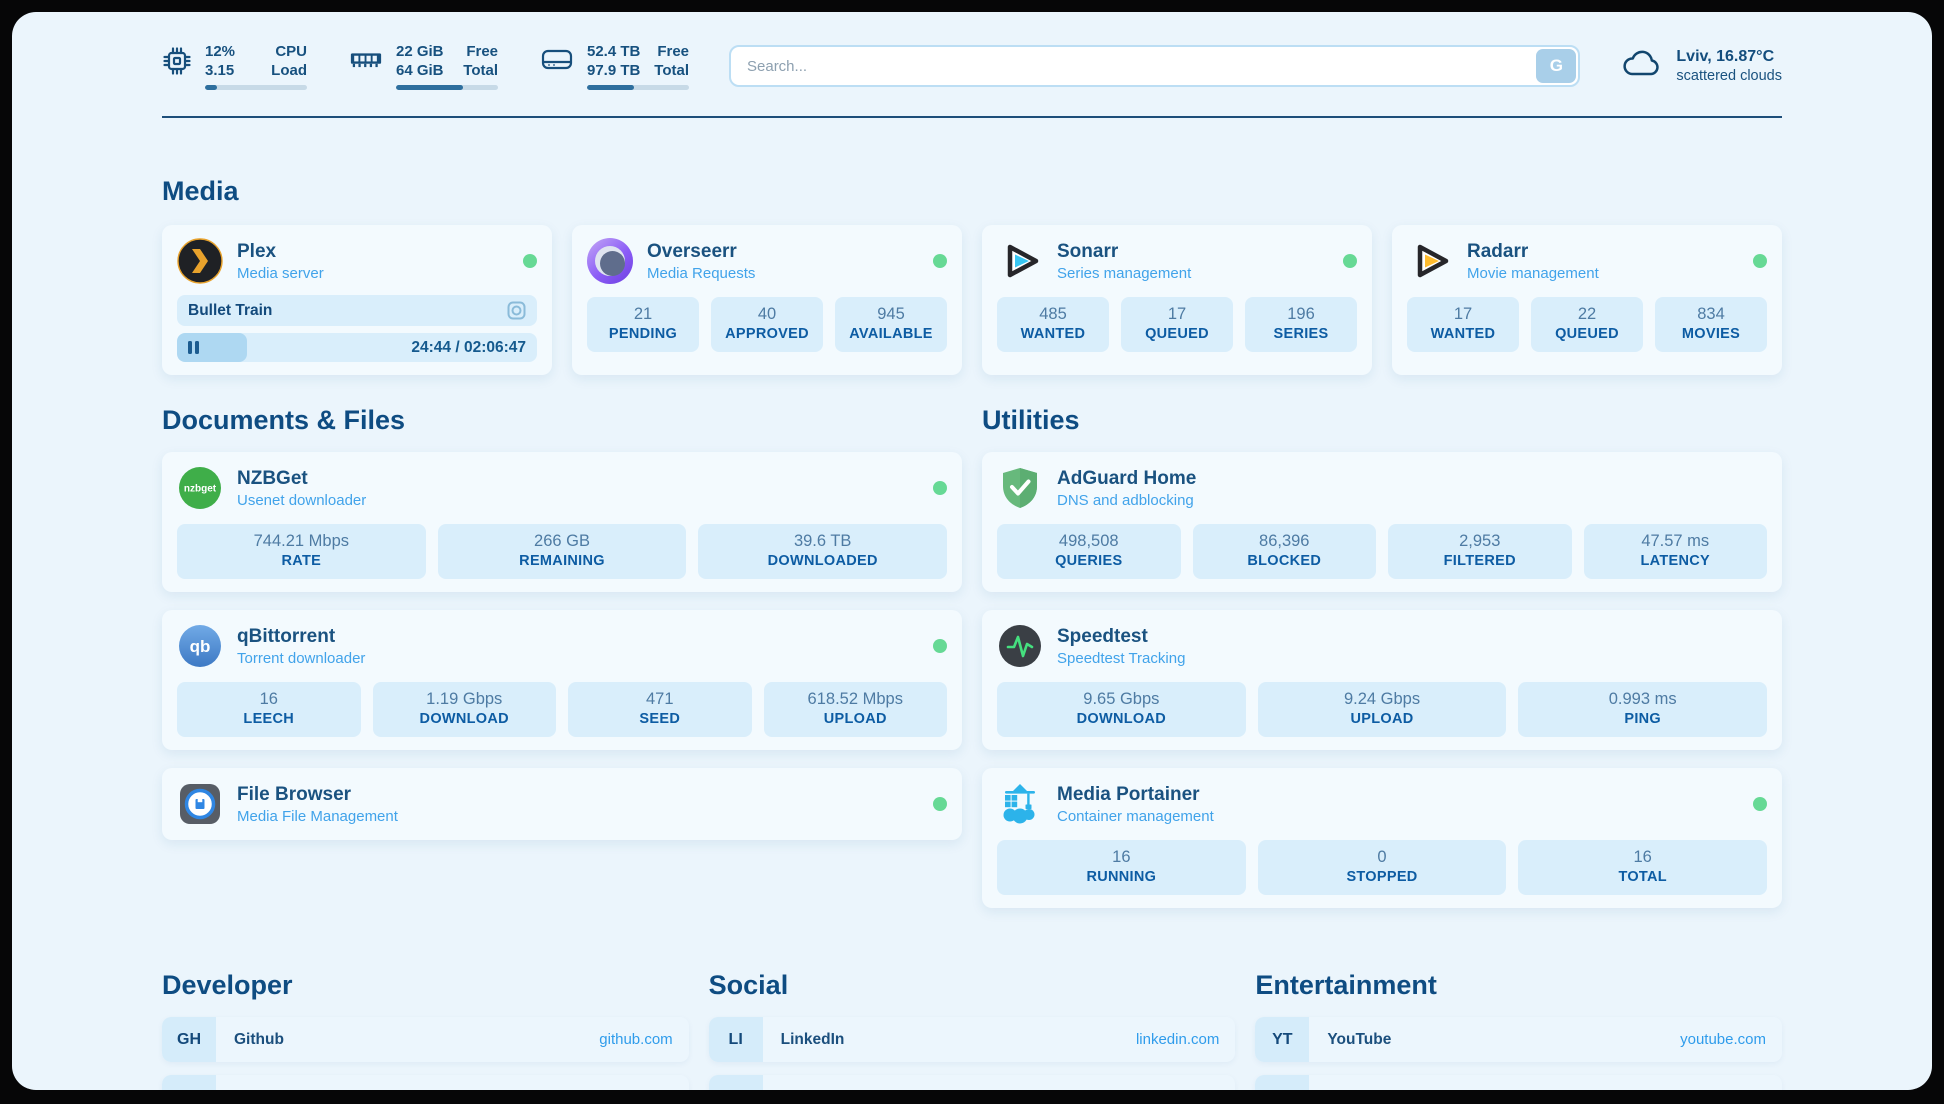  What do you see at coordinates (1382, 867) in the screenshot?
I see `stat-box: 0 STOPPED` at bounding box center [1382, 867].